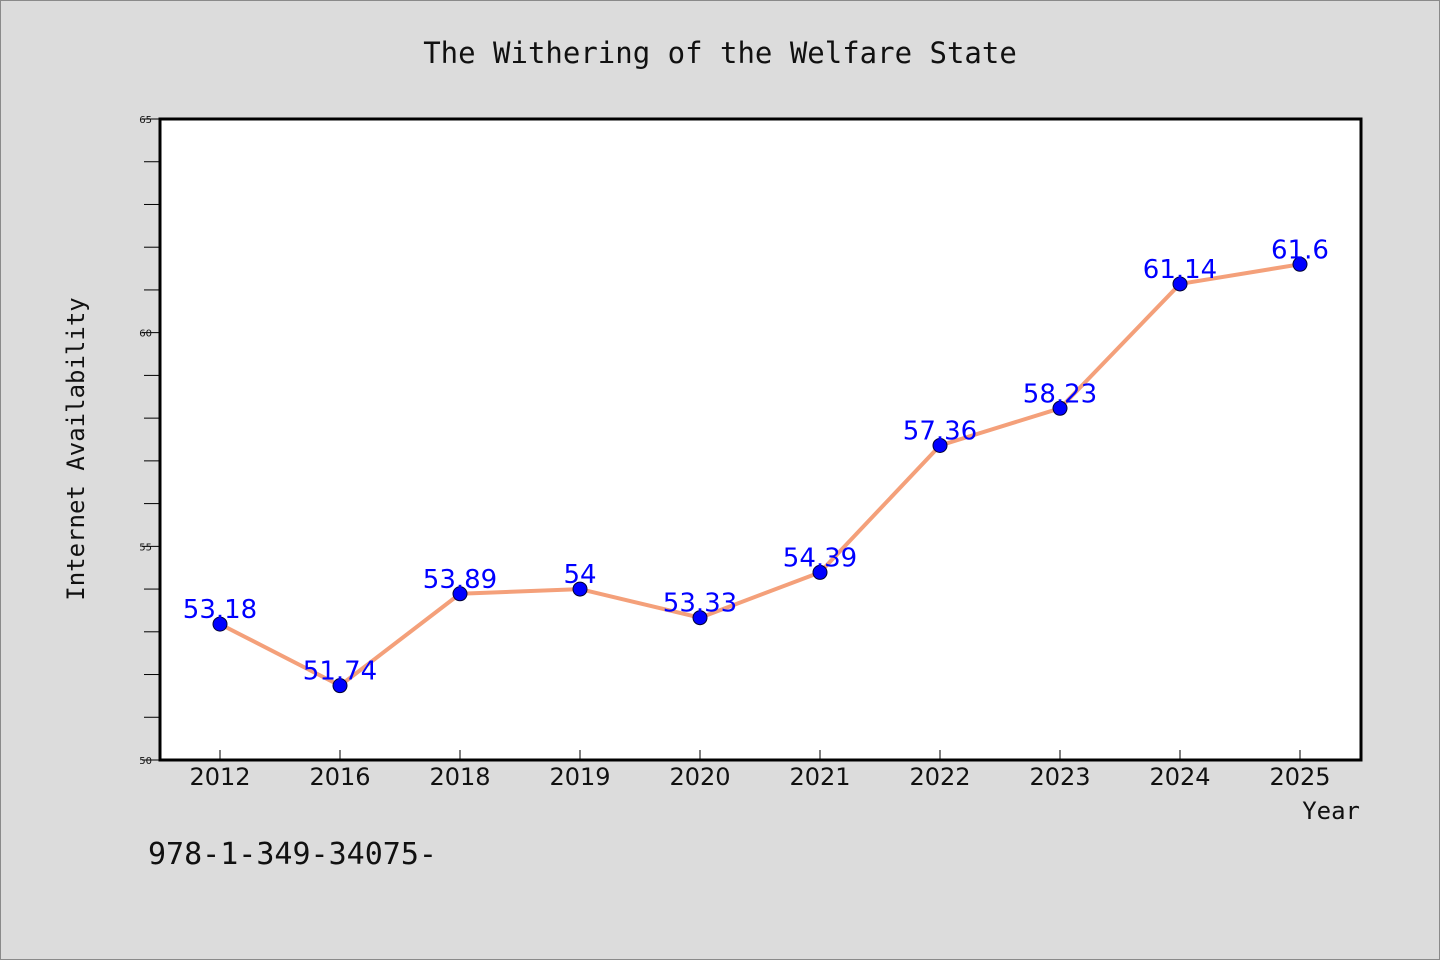  Describe the element at coordinates (1059, 777) in the screenshot. I see `x-tick-label: 2023` at that location.